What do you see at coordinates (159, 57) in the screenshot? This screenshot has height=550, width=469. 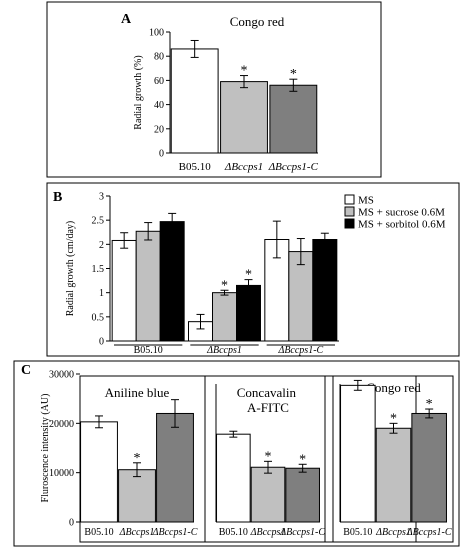 I see `panel-a-ytick-label: 80` at bounding box center [159, 57].